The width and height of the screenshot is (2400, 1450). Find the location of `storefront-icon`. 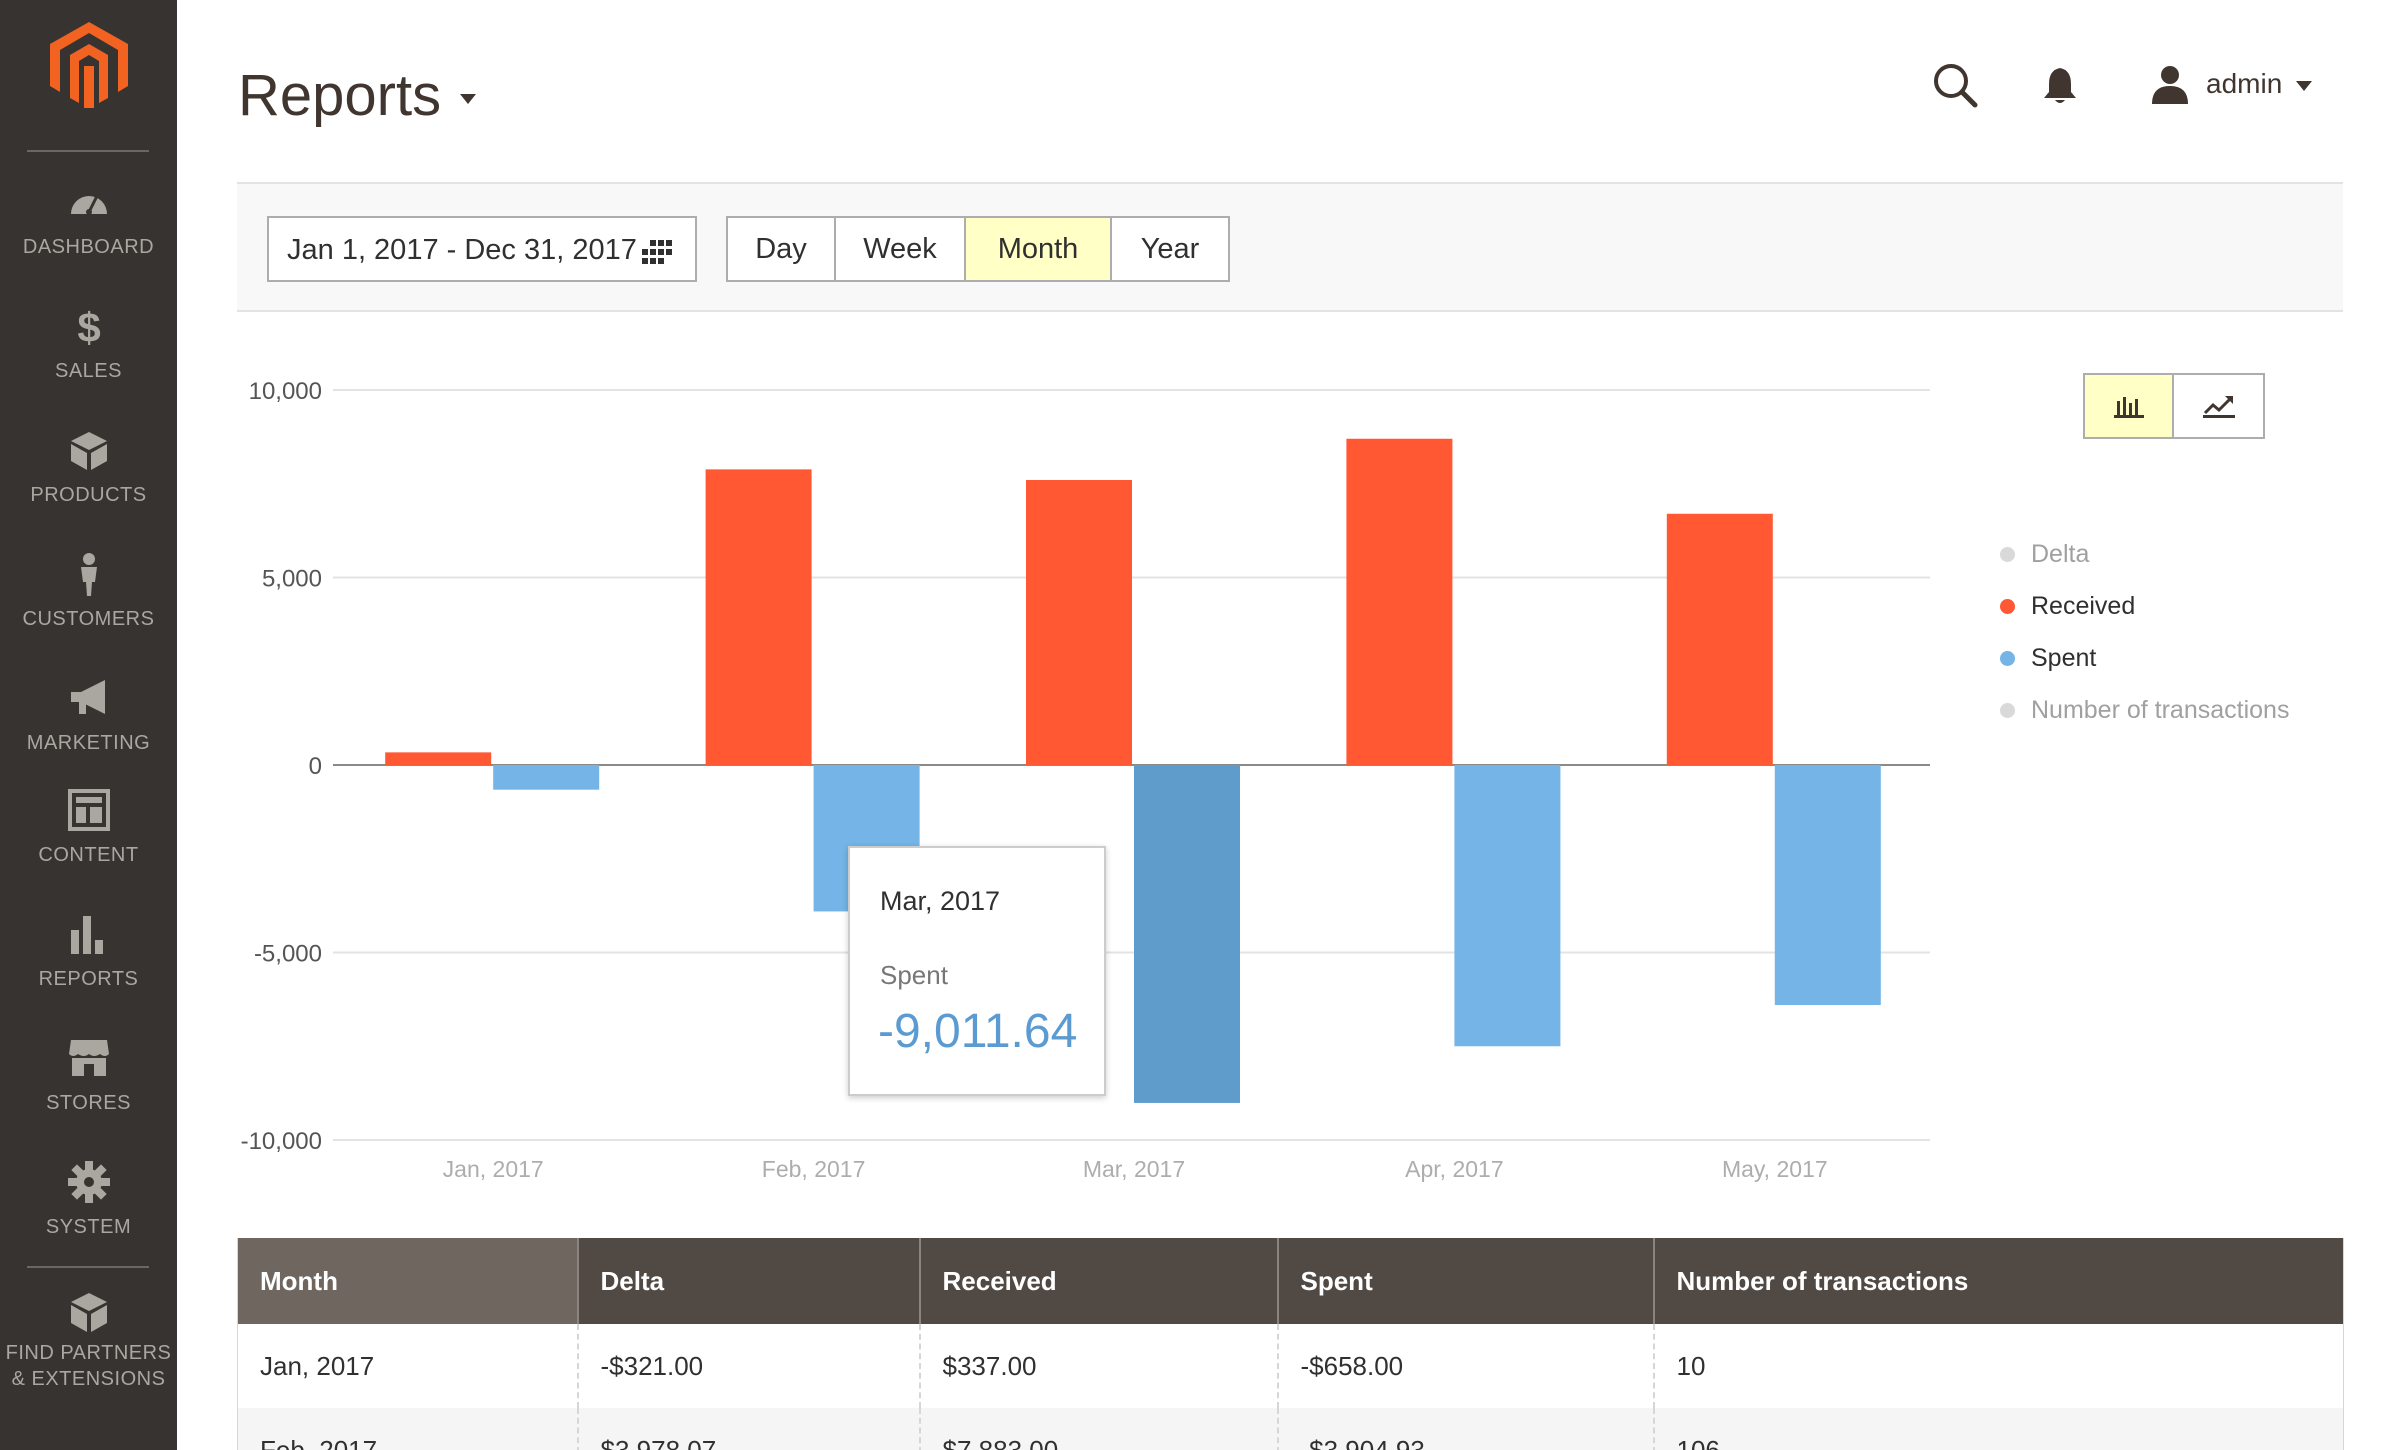

storefront-icon is located at coordinates (88, 1058).